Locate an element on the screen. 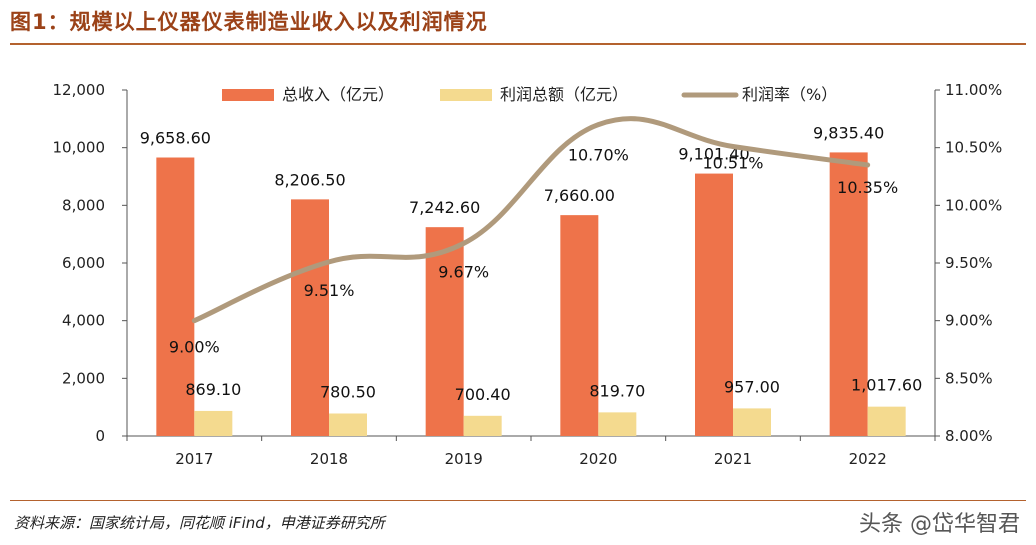  x-tick-label: 2021 is located at coordinates (733, 459).